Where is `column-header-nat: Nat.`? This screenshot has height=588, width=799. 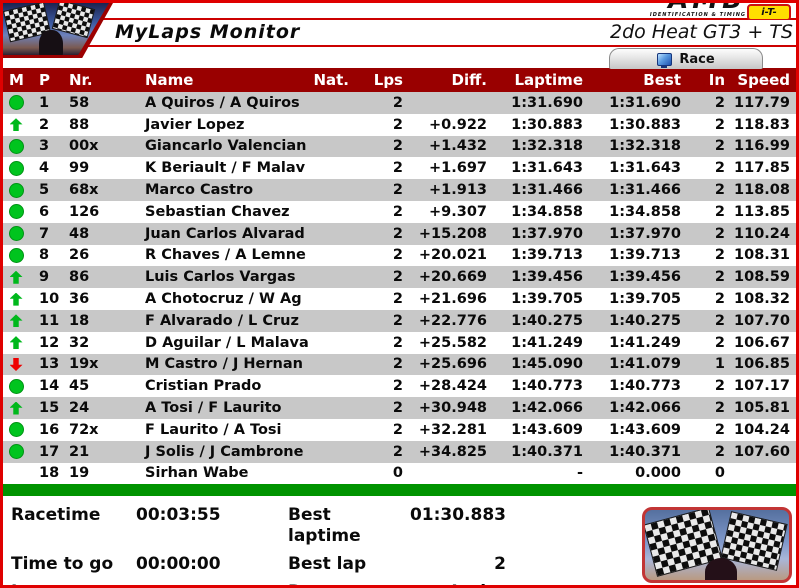
column-header-nat: Nat. is located at coordinates (333, 80).